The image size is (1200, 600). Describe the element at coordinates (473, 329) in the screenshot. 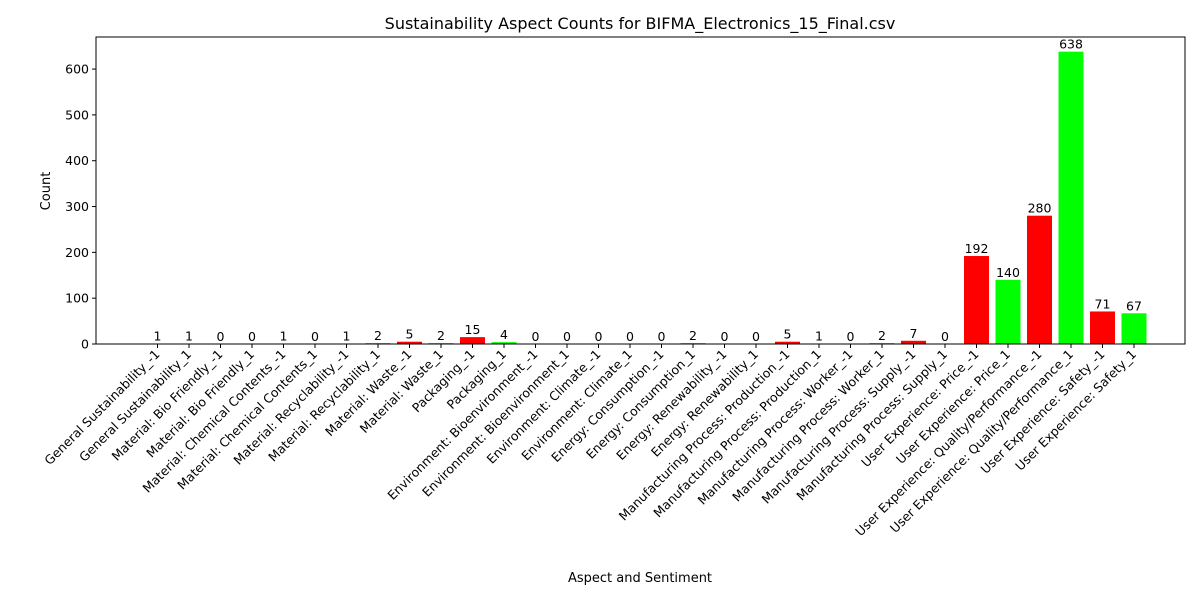

I see `data-label: 15` at that location.